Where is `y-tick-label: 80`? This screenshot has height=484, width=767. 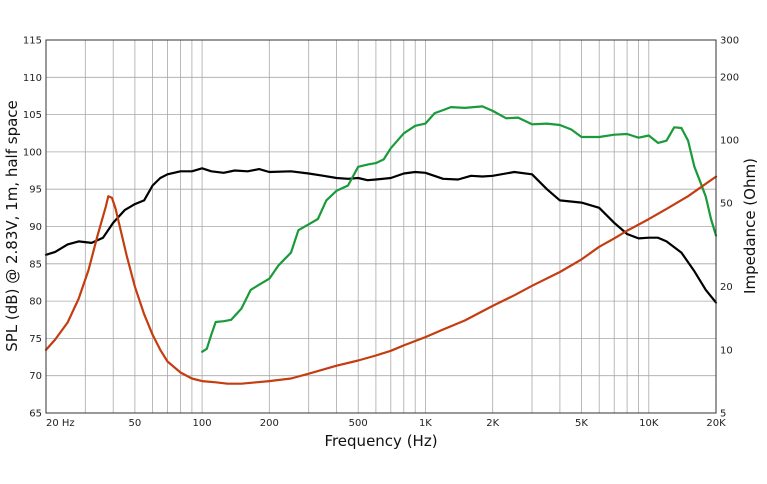
y-tick-label: 80 is located at coordinates (35, 302).